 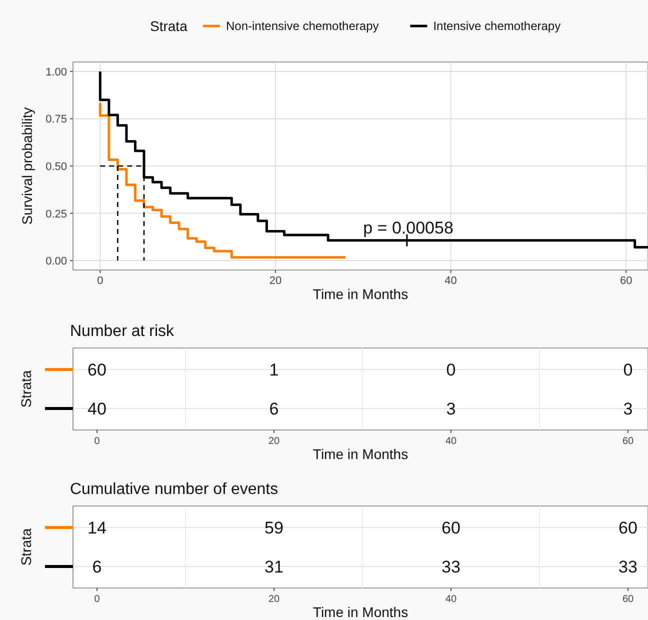 I want to click on y-tick-label: 0.00, so click(x=56, y=262).